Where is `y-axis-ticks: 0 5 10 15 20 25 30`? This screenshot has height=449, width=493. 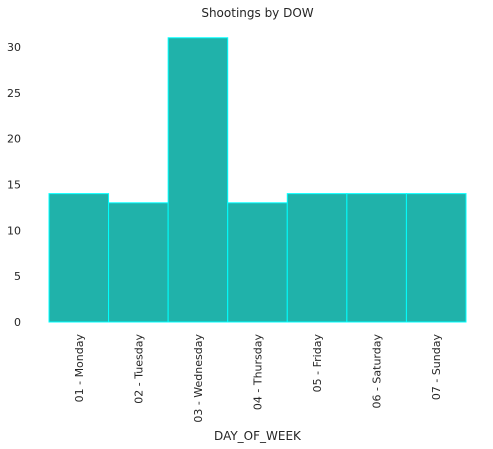
y-axis-ticks: 0 5 10 15 20 25 30 is located at coordinates (14, 185).